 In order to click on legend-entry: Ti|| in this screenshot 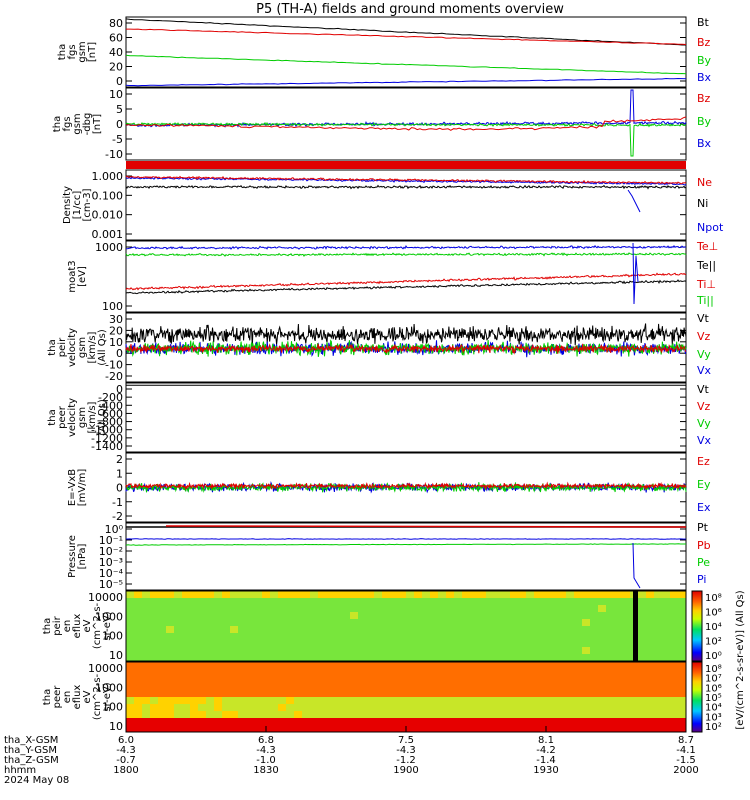, I will do `click(705, 300)`.